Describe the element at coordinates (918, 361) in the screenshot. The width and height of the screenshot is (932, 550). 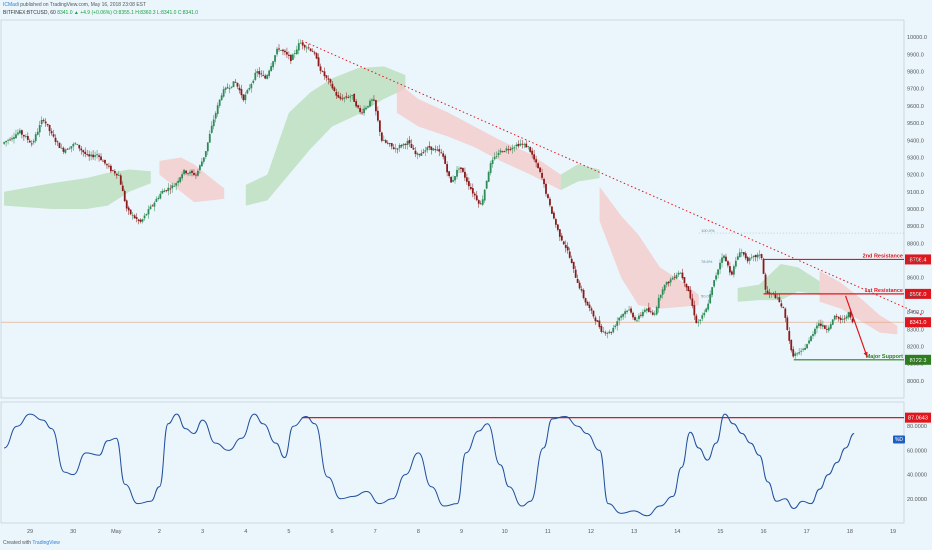
I see `level-price-label: 8122.3` at that location.